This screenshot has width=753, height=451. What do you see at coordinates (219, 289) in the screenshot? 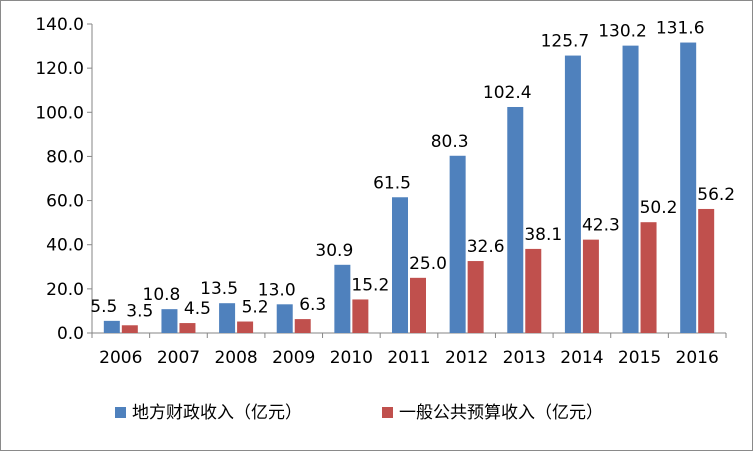
I see `data-label: 13.5` at bounding box center [219, 289].